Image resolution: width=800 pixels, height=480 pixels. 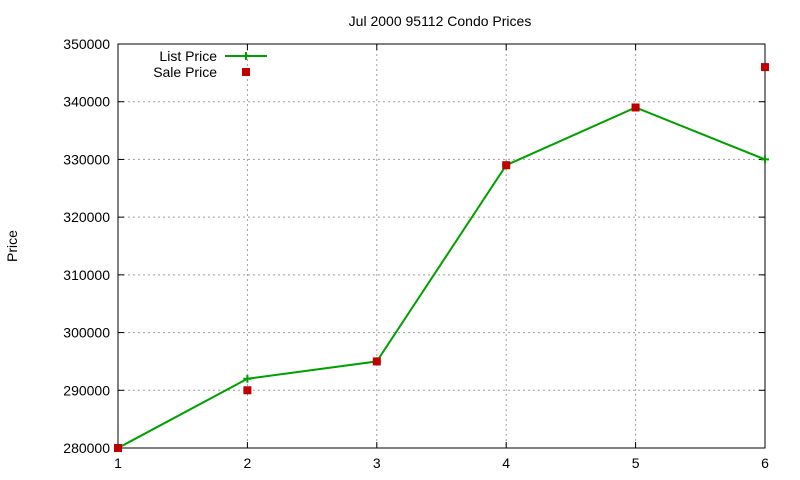 What do you see at coordinates (377, 463) in the screenshot?
I see `x-tick-label: 3` at bounding box center [377, 463].